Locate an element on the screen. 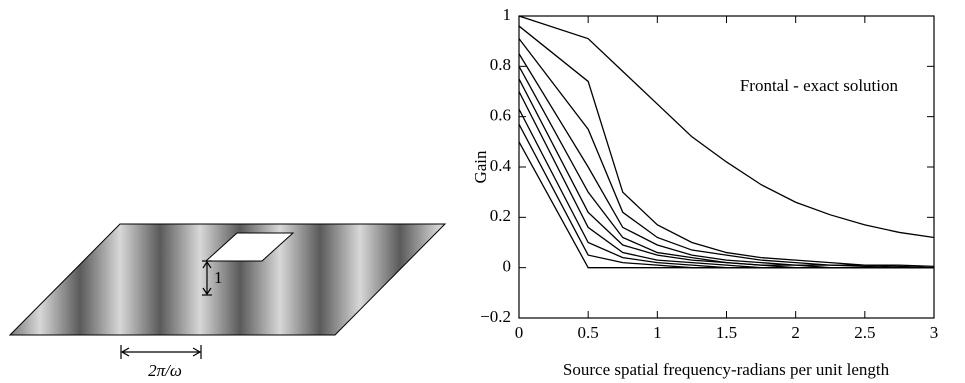 Image resolution: width=965 pixels, height=383 pixels. y-tick-label: 0.8 is located at coordinates (500, 64).